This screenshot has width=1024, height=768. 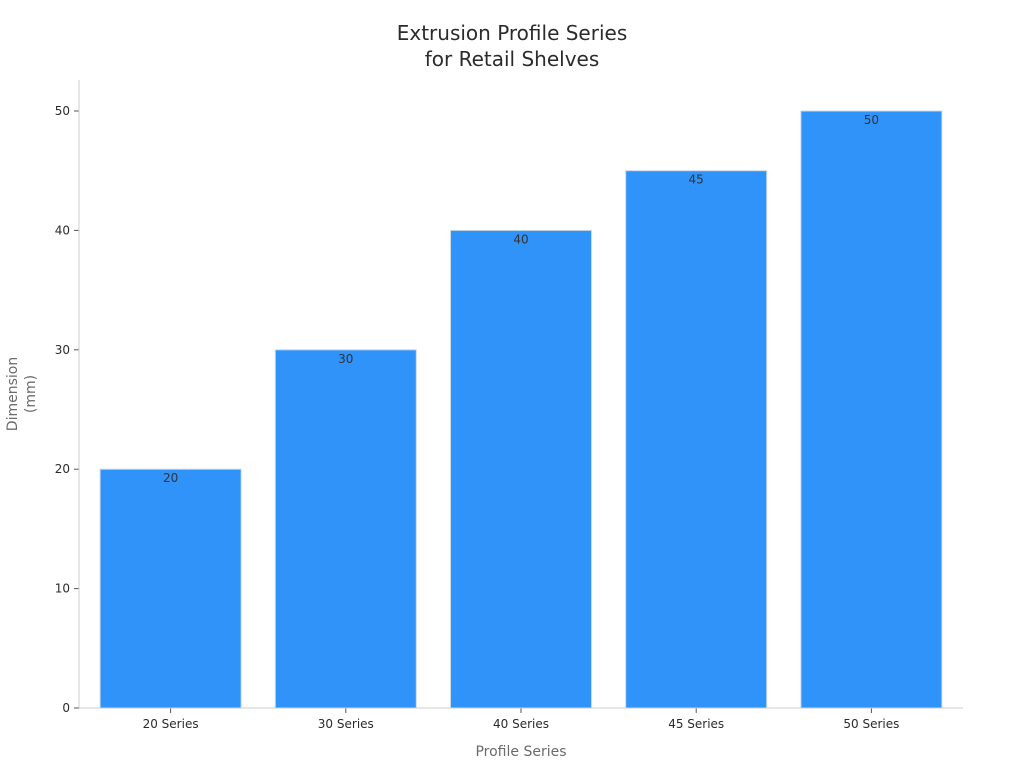 I want to click on bar-value-label: 40, so click(x=520, y=239).